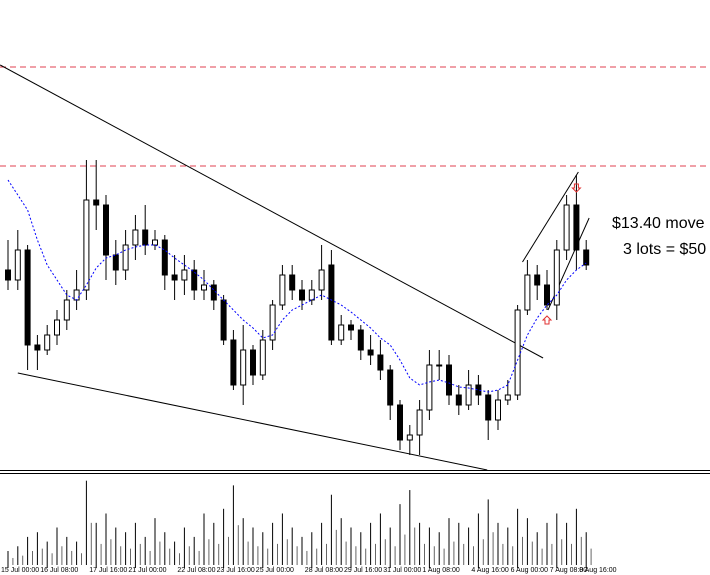  What do you see at coordinates (196, 570) in the screenshot?
I see `x-tick-label: 22 Jul 08:00` at bounding box center [196, 570].